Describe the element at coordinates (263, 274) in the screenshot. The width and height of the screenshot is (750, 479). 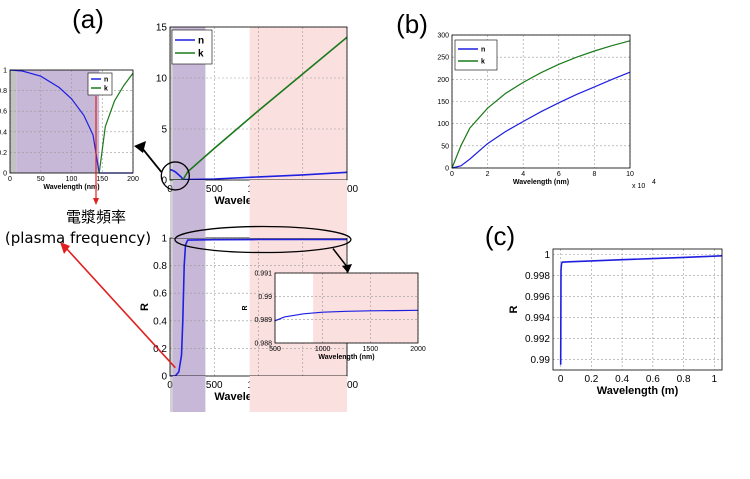
I see `y-tick-label: 0.991` at that location.